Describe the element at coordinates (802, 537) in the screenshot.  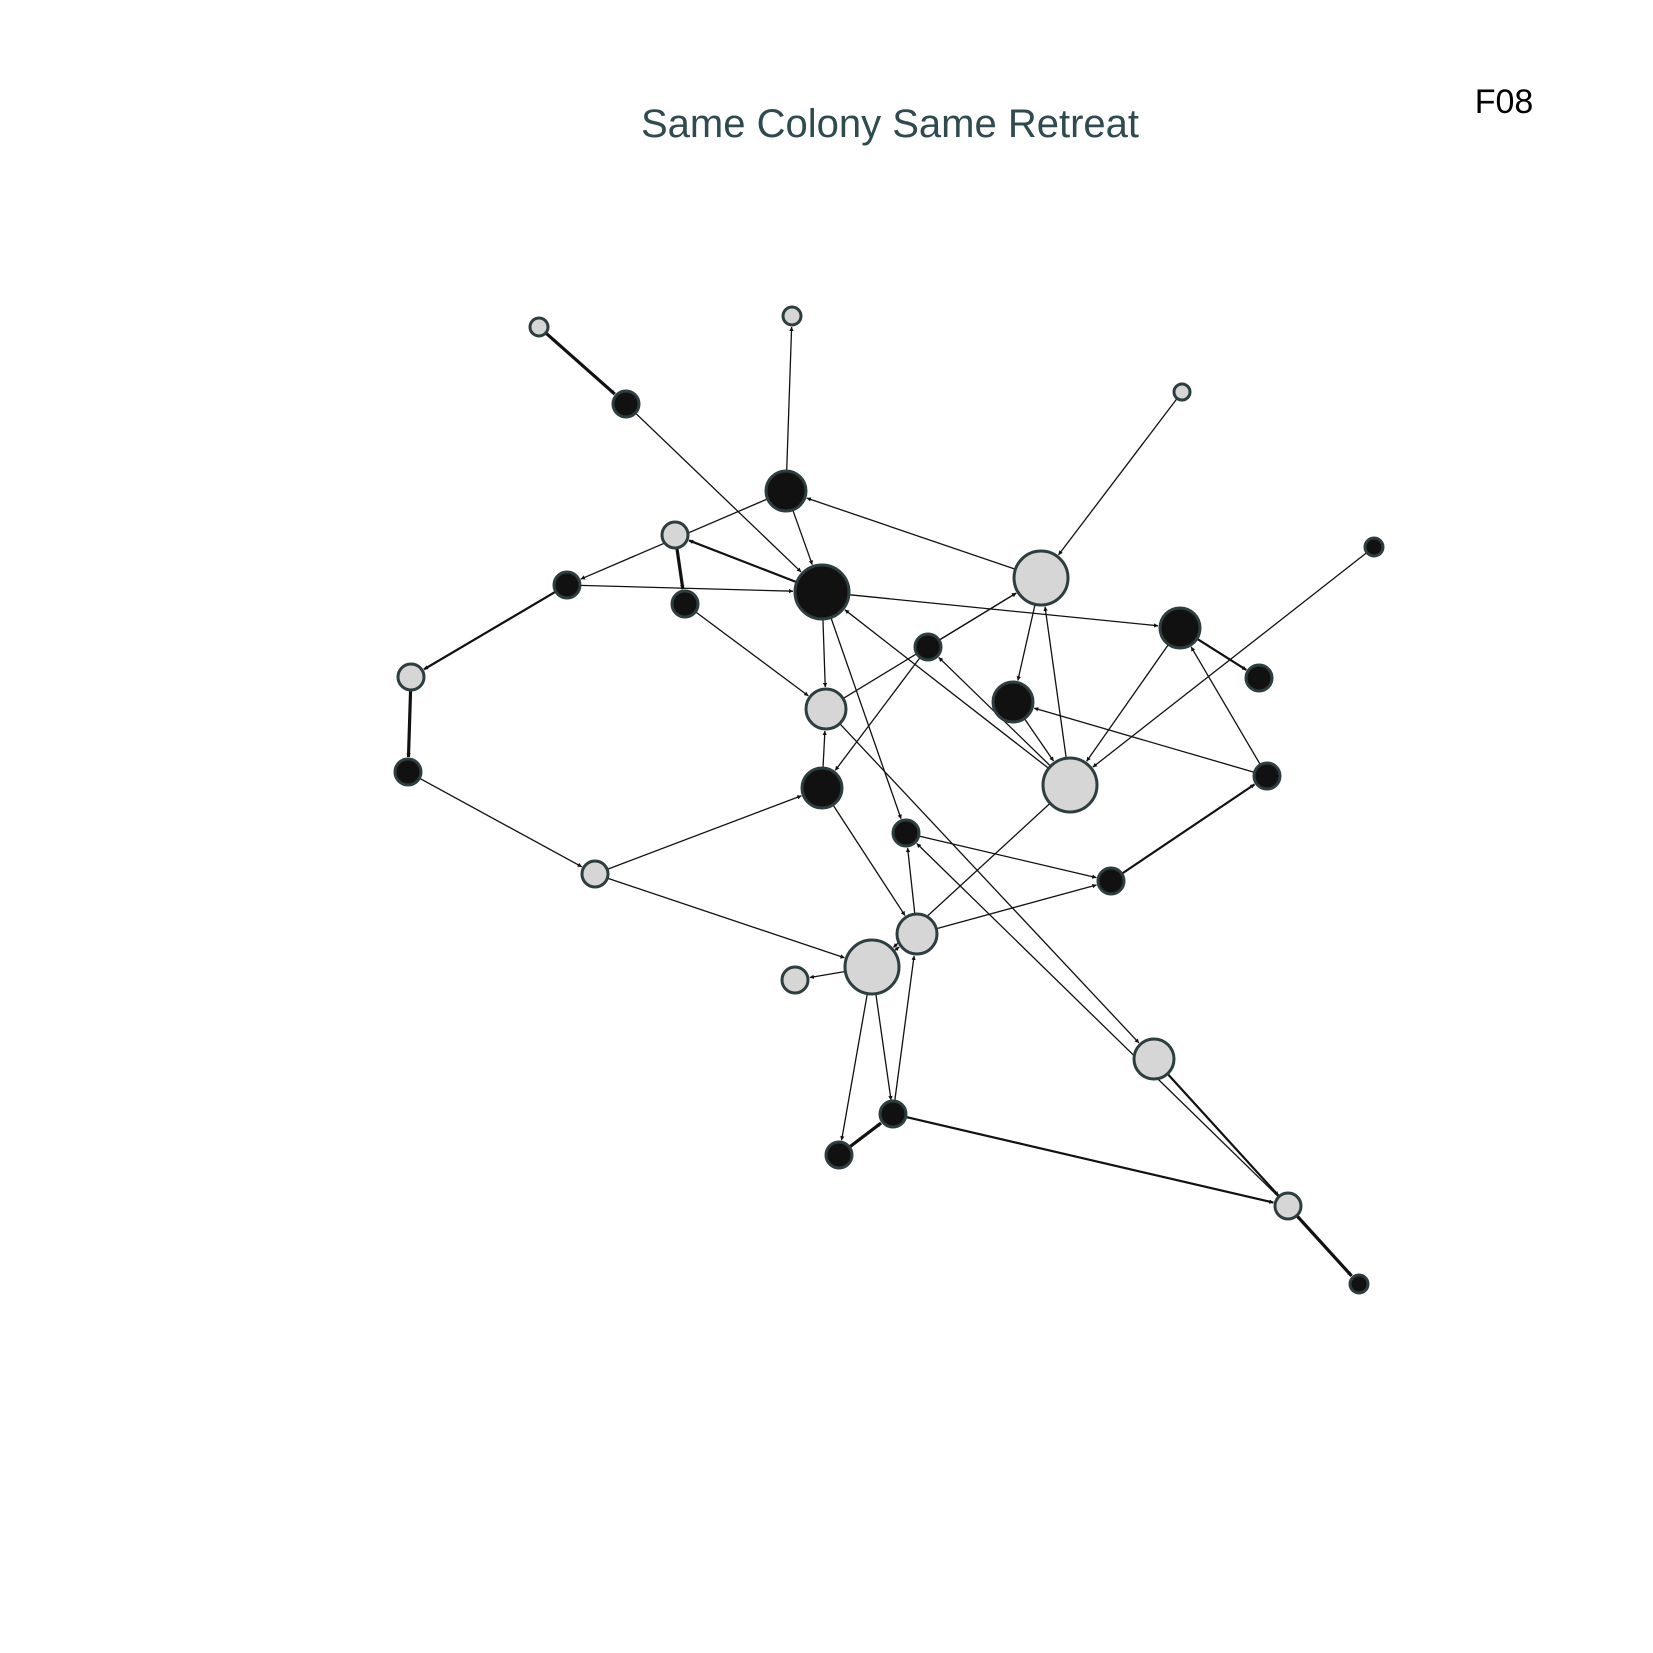
I see `edge-n4-n6` at that location.